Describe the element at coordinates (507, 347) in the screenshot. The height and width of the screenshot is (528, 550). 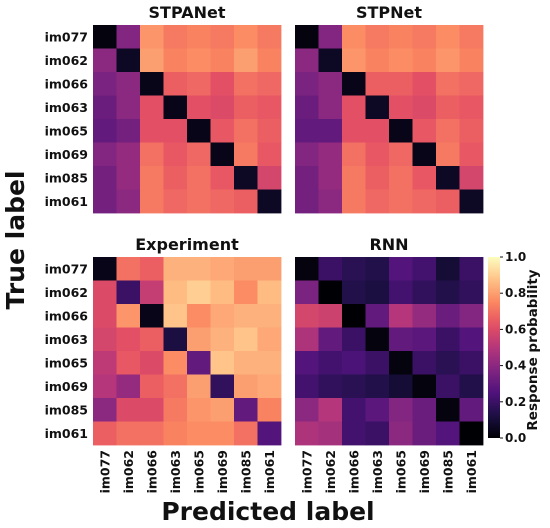
I see `colorbar: 0.0 0.2 0.4 0.6 0.8 1.0` at that location.